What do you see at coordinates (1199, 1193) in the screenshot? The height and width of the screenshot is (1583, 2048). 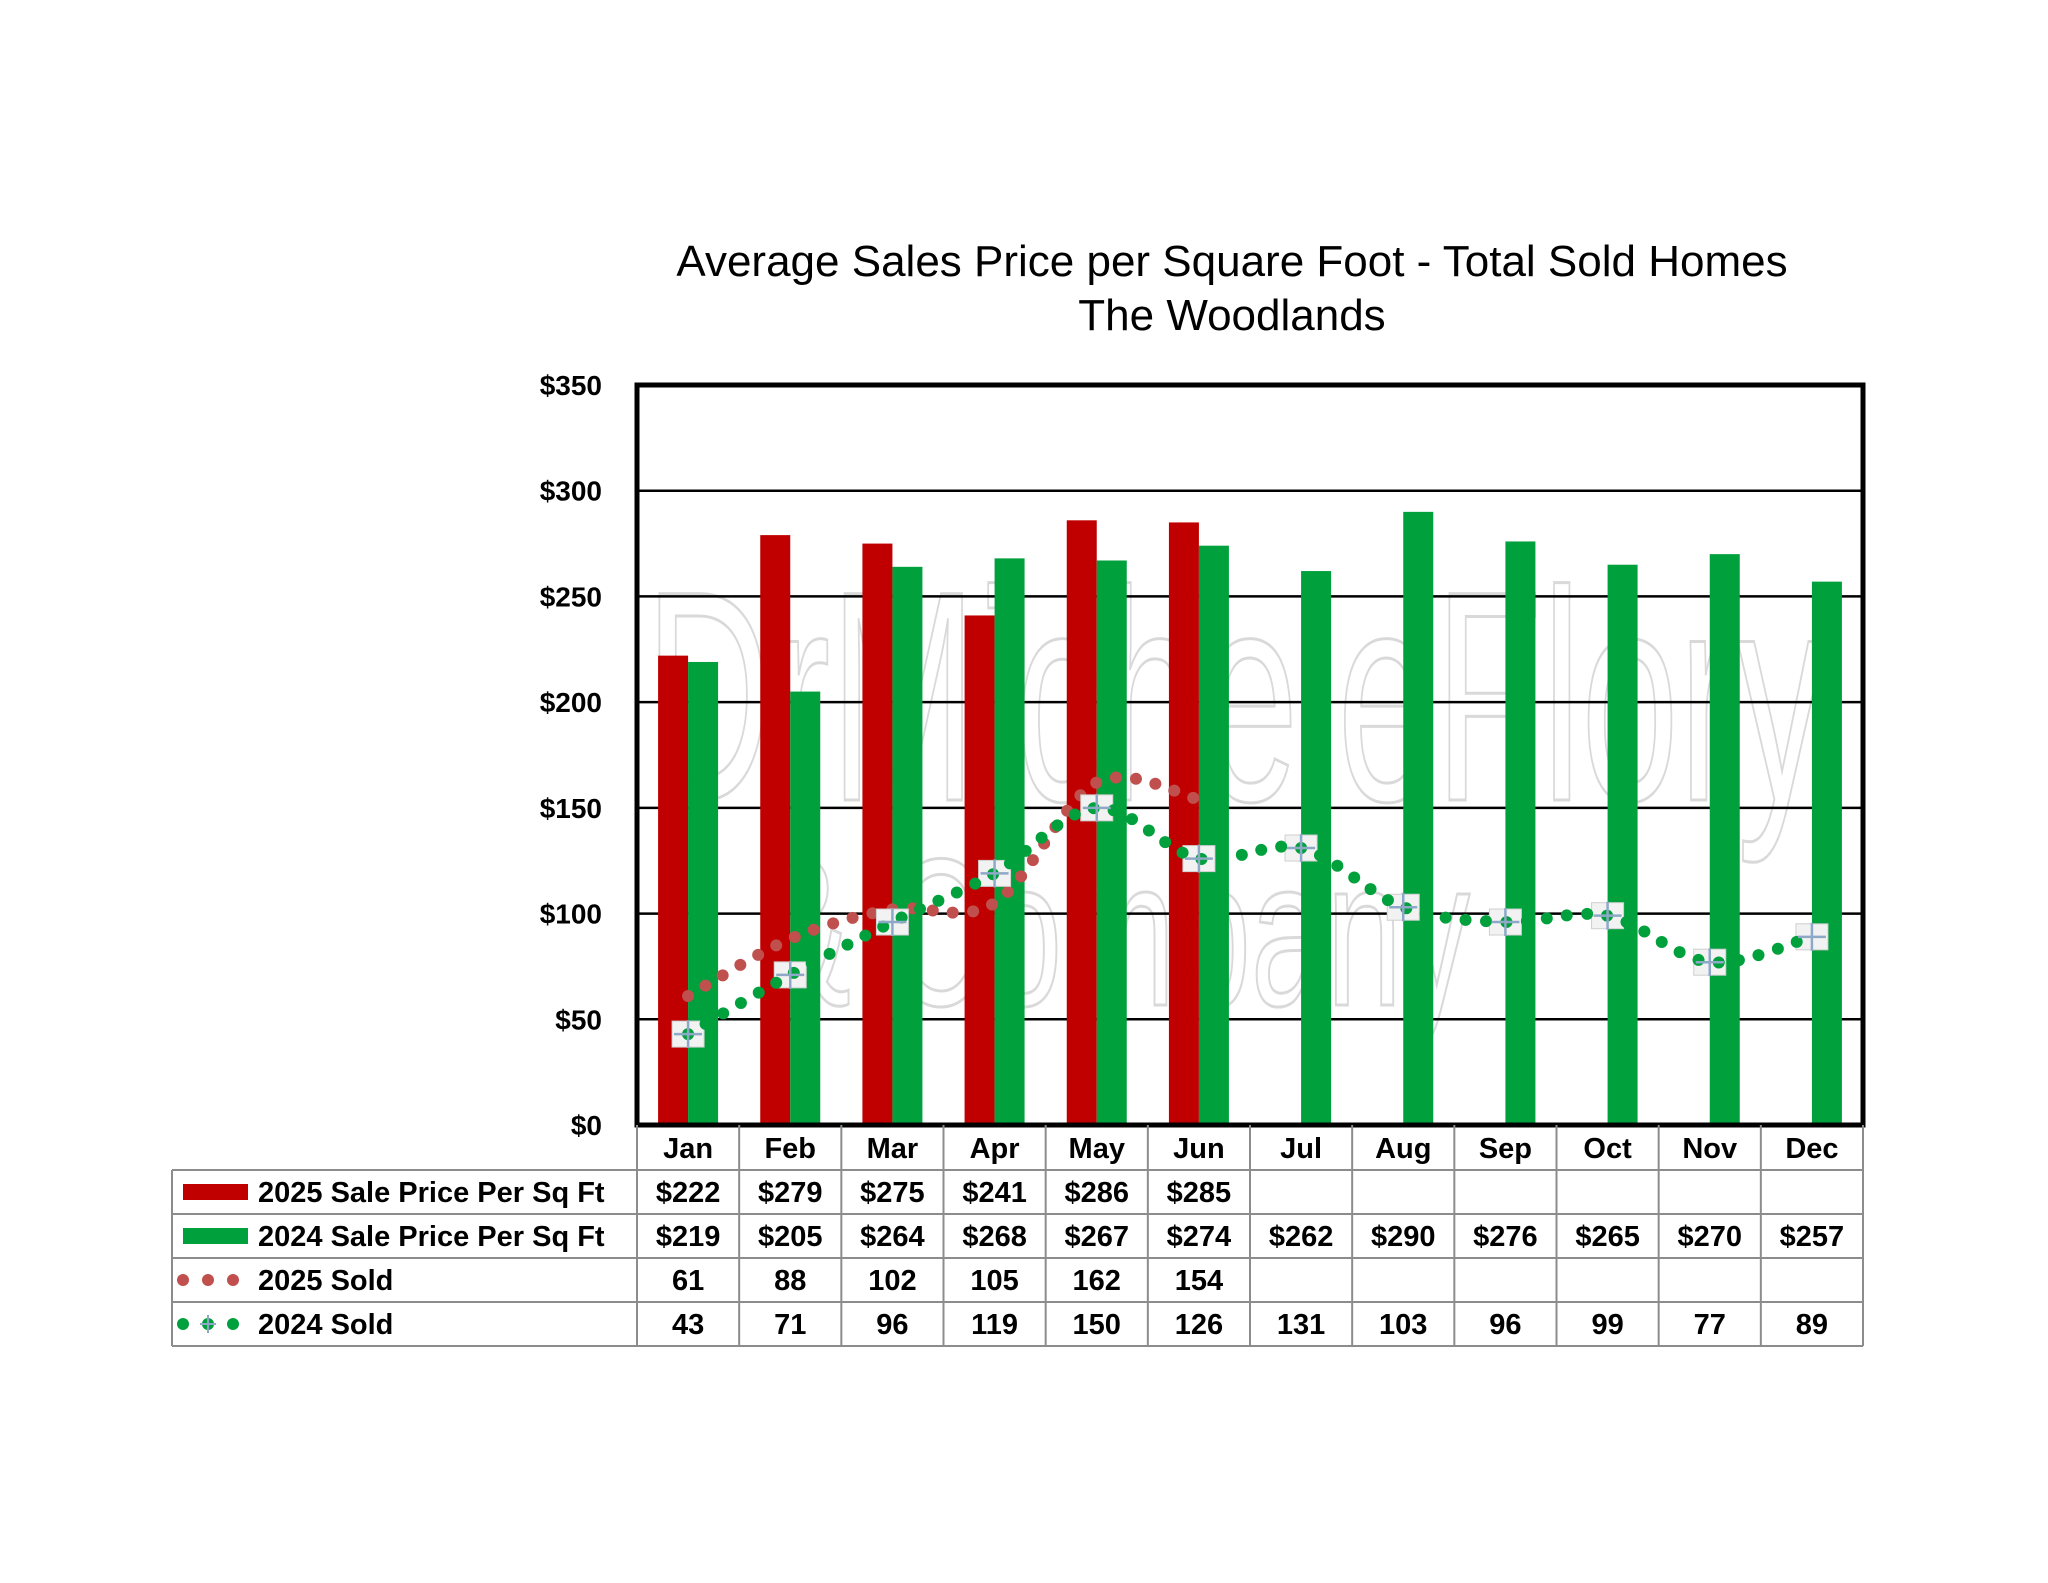 I see `data-label: $285` at bounding box center [1199, 1193].